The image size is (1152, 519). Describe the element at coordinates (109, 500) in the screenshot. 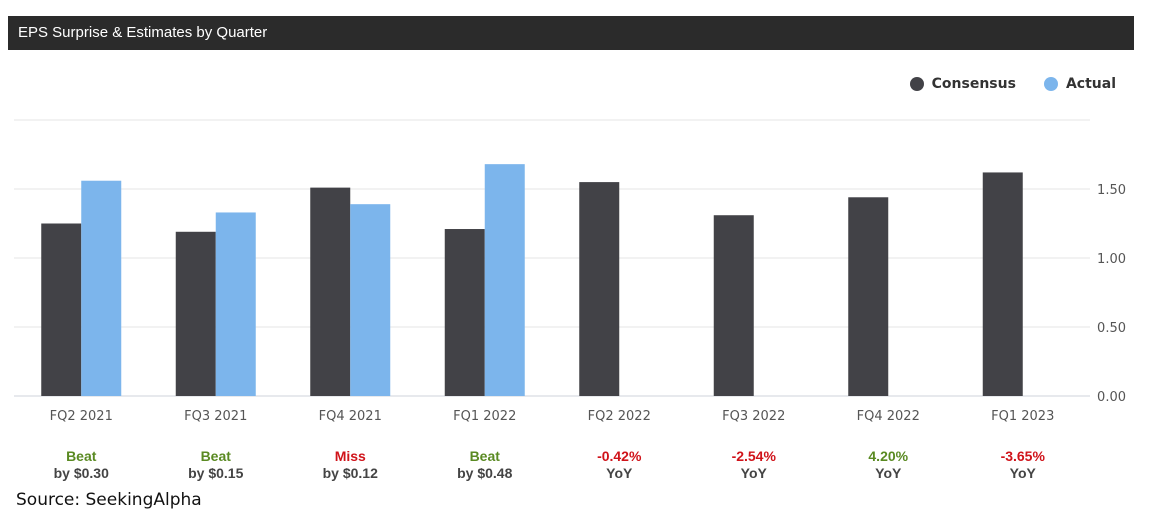

I see `source-note: Source: SeekingAlpha` at that location.